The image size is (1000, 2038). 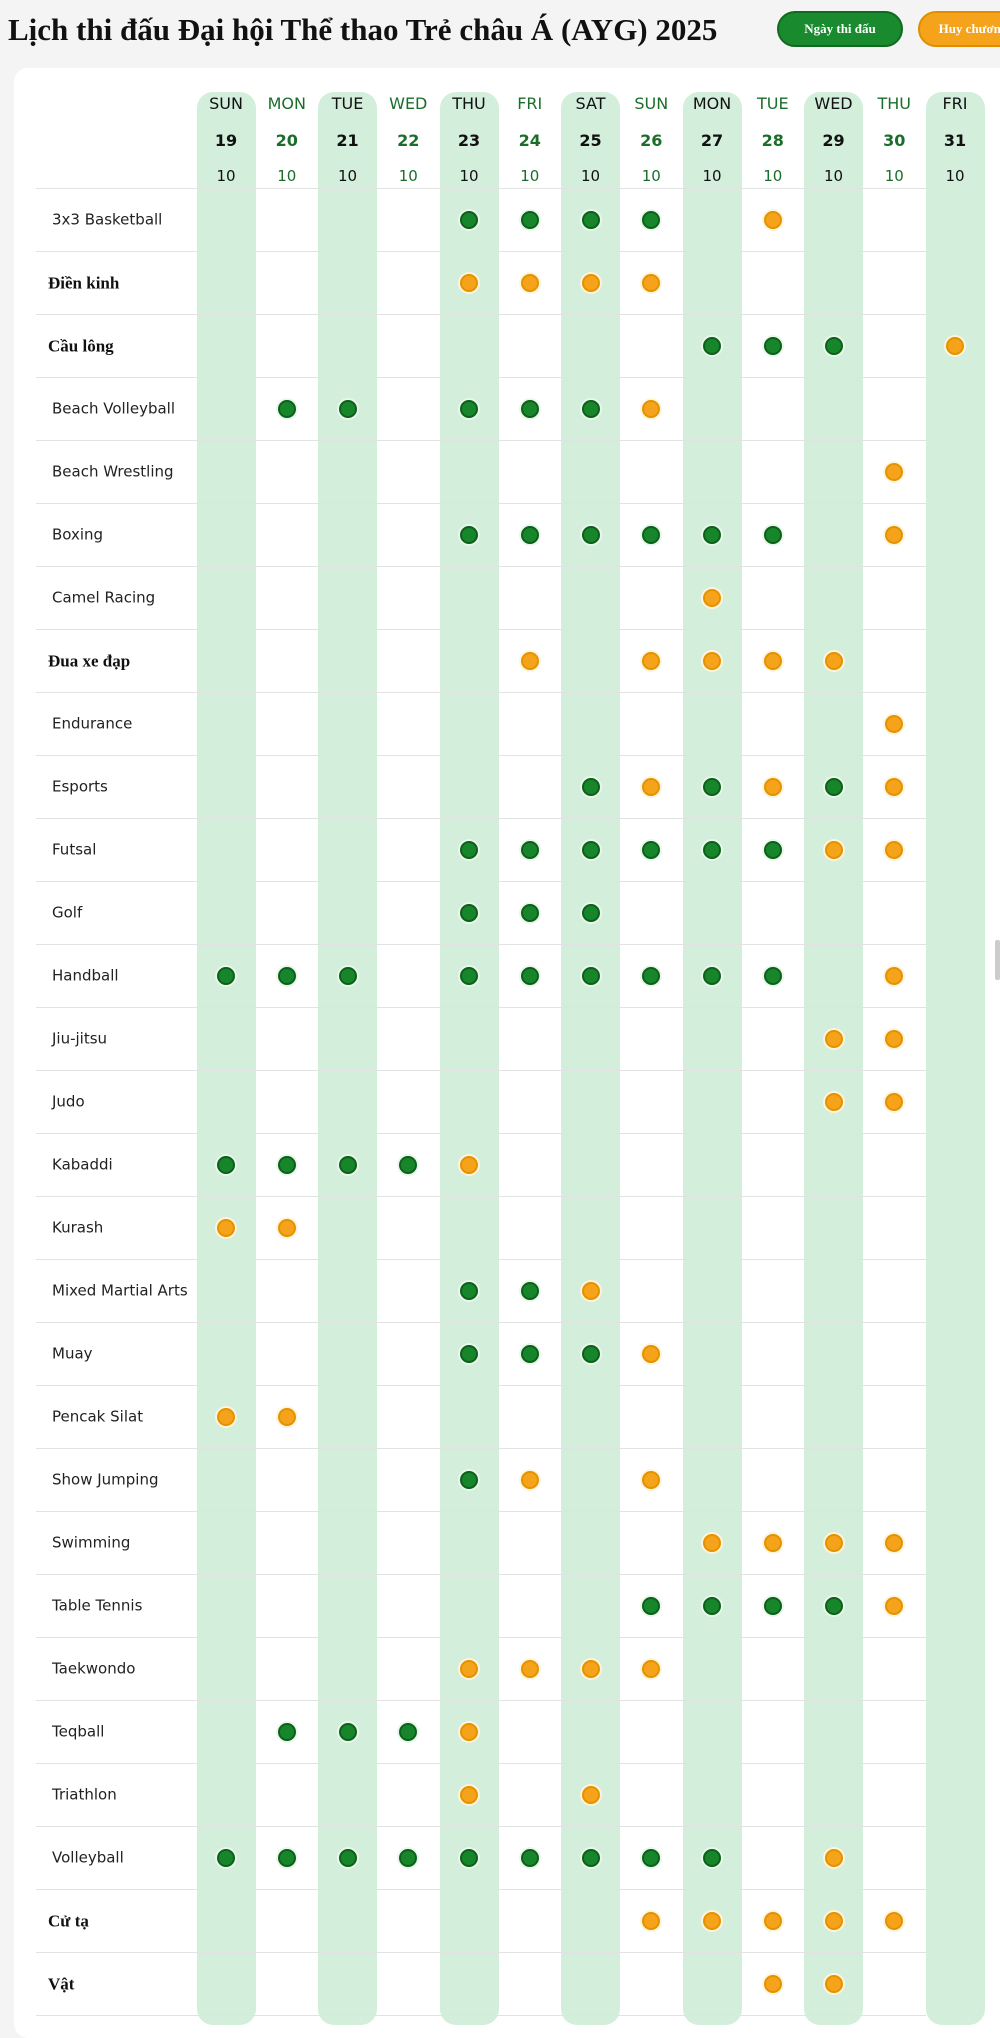 I want to click on sport-label: Cầu lông, so click(x=81, y=345).